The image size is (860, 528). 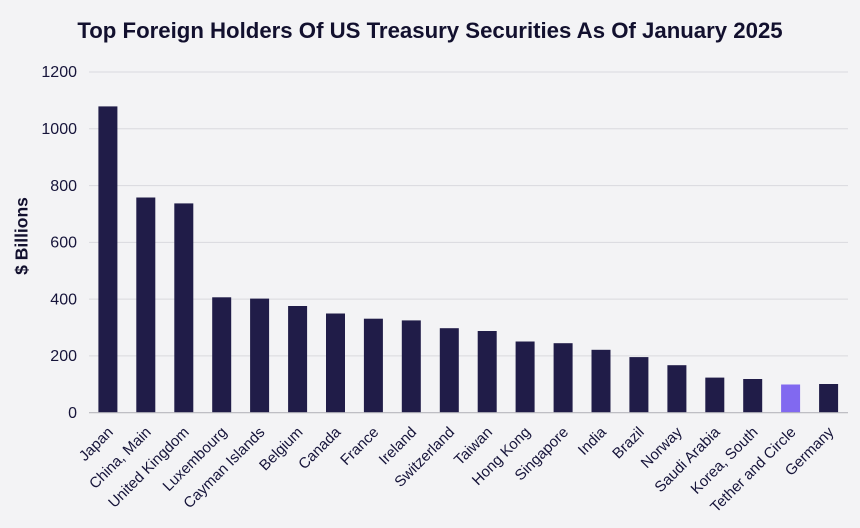 What do you see at coordinates (63, 186) in the screenshot?
I see `svg-text: 800` at bounding box center [63, 186].